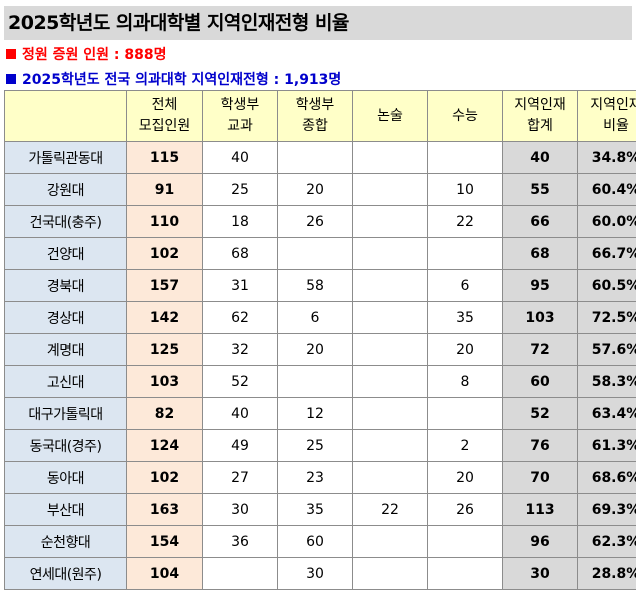 The height and width of the screenshot is (593, 636). I want to click on table-row: 동아대 102 27 23 20 70 68.6%, so click(320, 478).